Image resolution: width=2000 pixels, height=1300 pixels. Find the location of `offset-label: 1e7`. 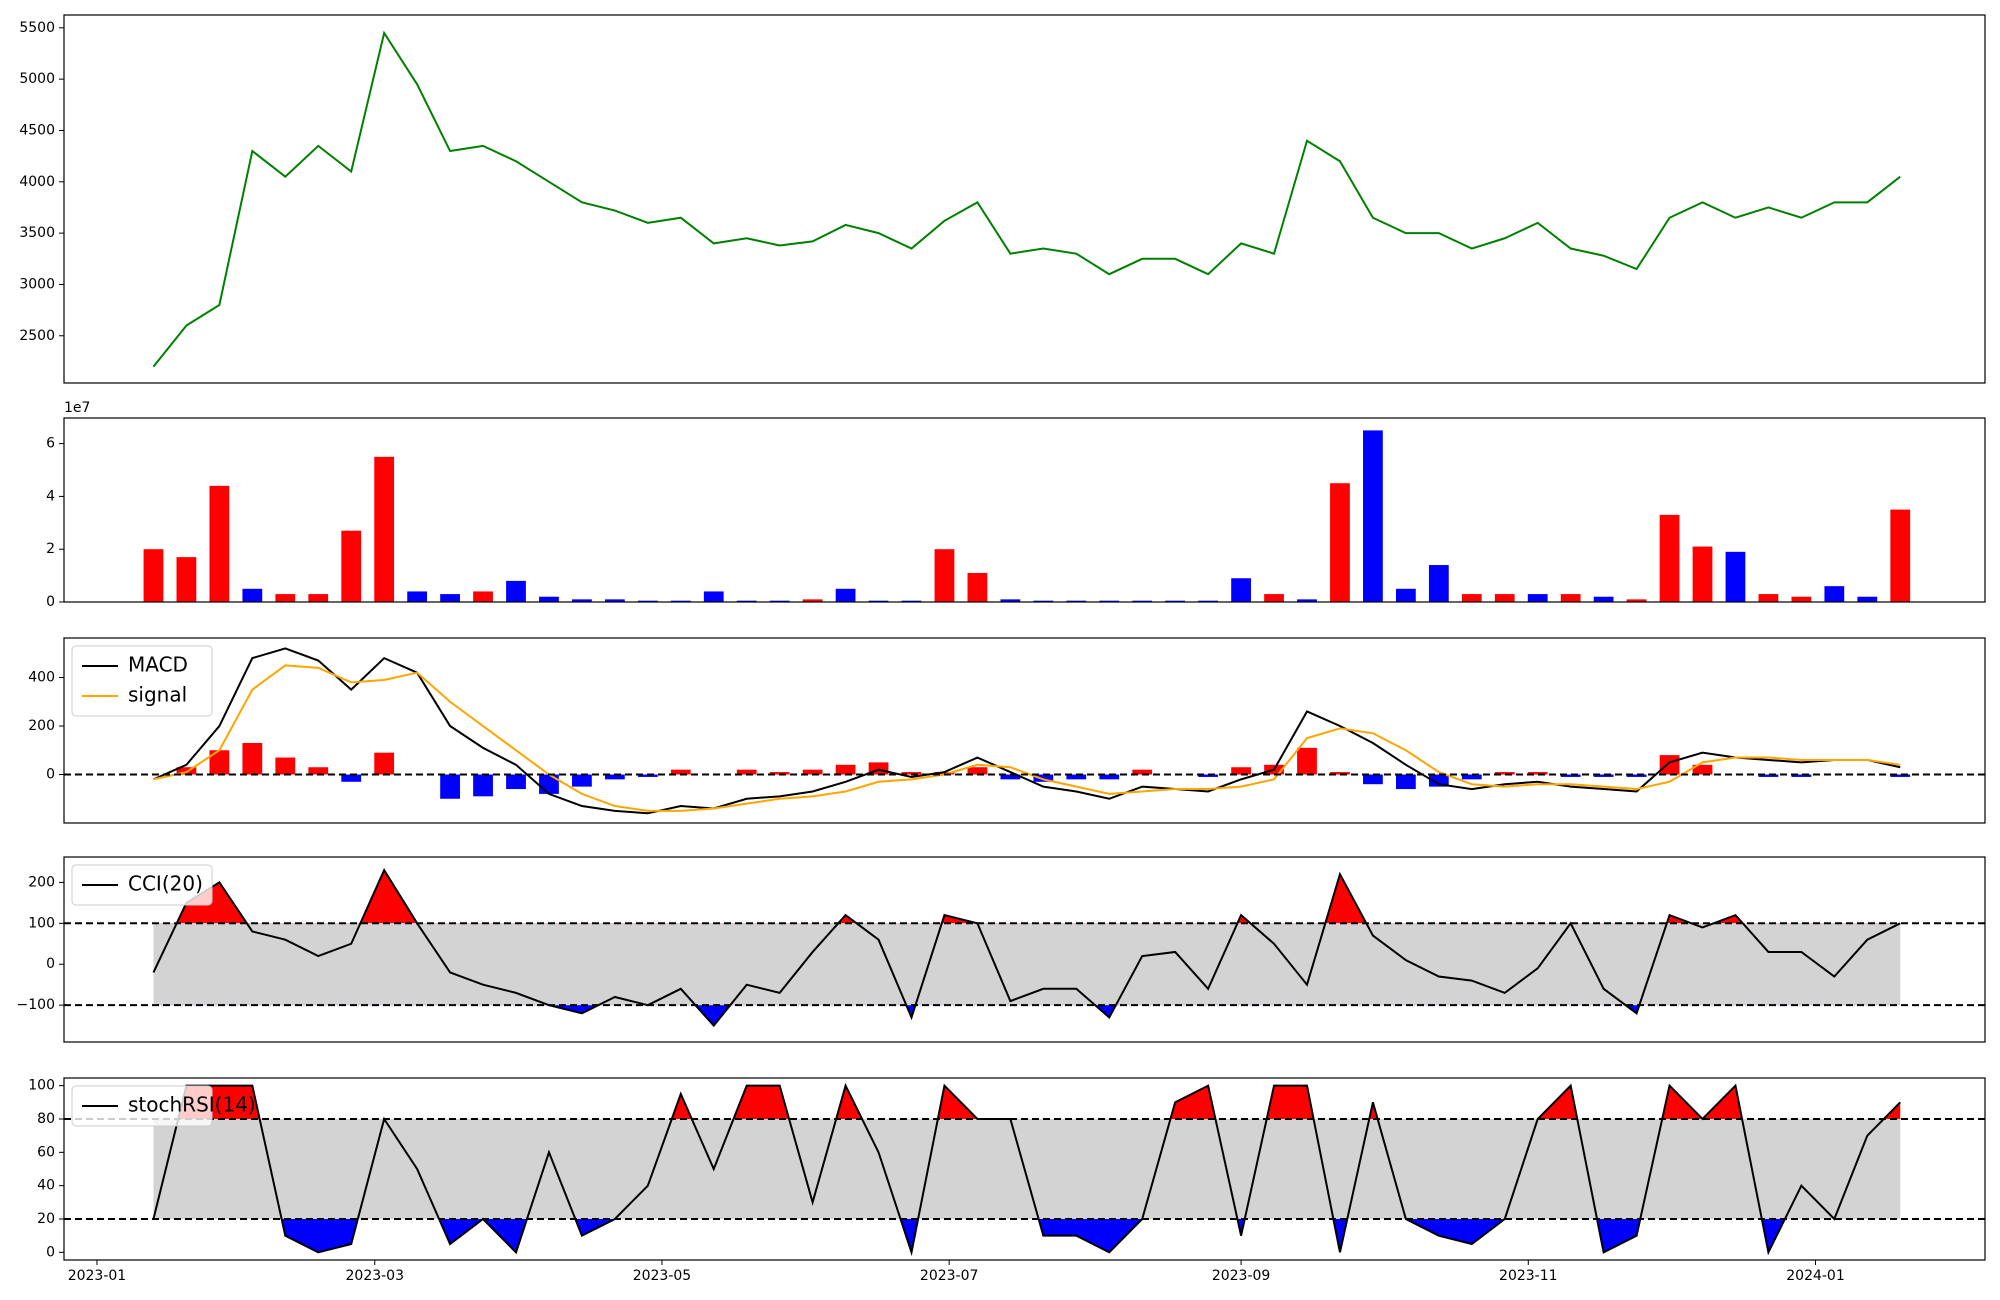

offset-label: 1e7 is located at coordinates (77, 408).